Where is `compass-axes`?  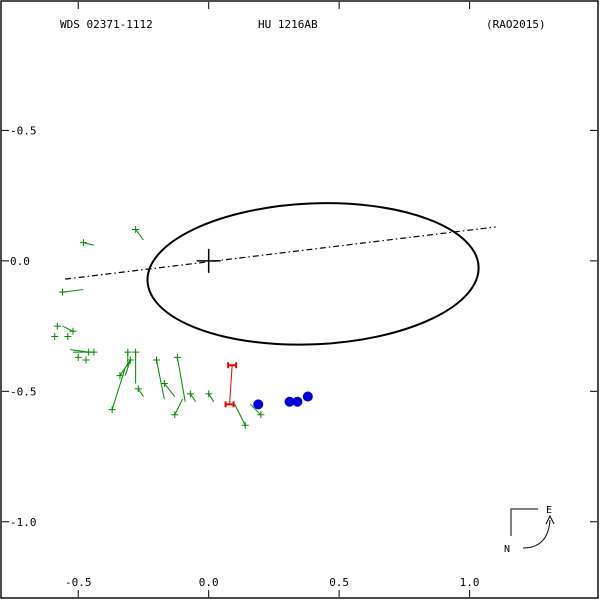
compass-axes is located at coordinates (524, 522).